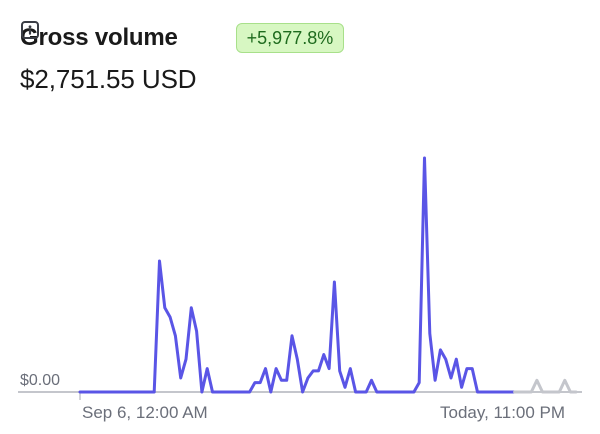 The height and width of the screenshot is (434, 600). What do you see at coordinates (108, 79) in the screenshot?
I see `total-volume: $2,751.55 USD` at bounding box center [108, 79].